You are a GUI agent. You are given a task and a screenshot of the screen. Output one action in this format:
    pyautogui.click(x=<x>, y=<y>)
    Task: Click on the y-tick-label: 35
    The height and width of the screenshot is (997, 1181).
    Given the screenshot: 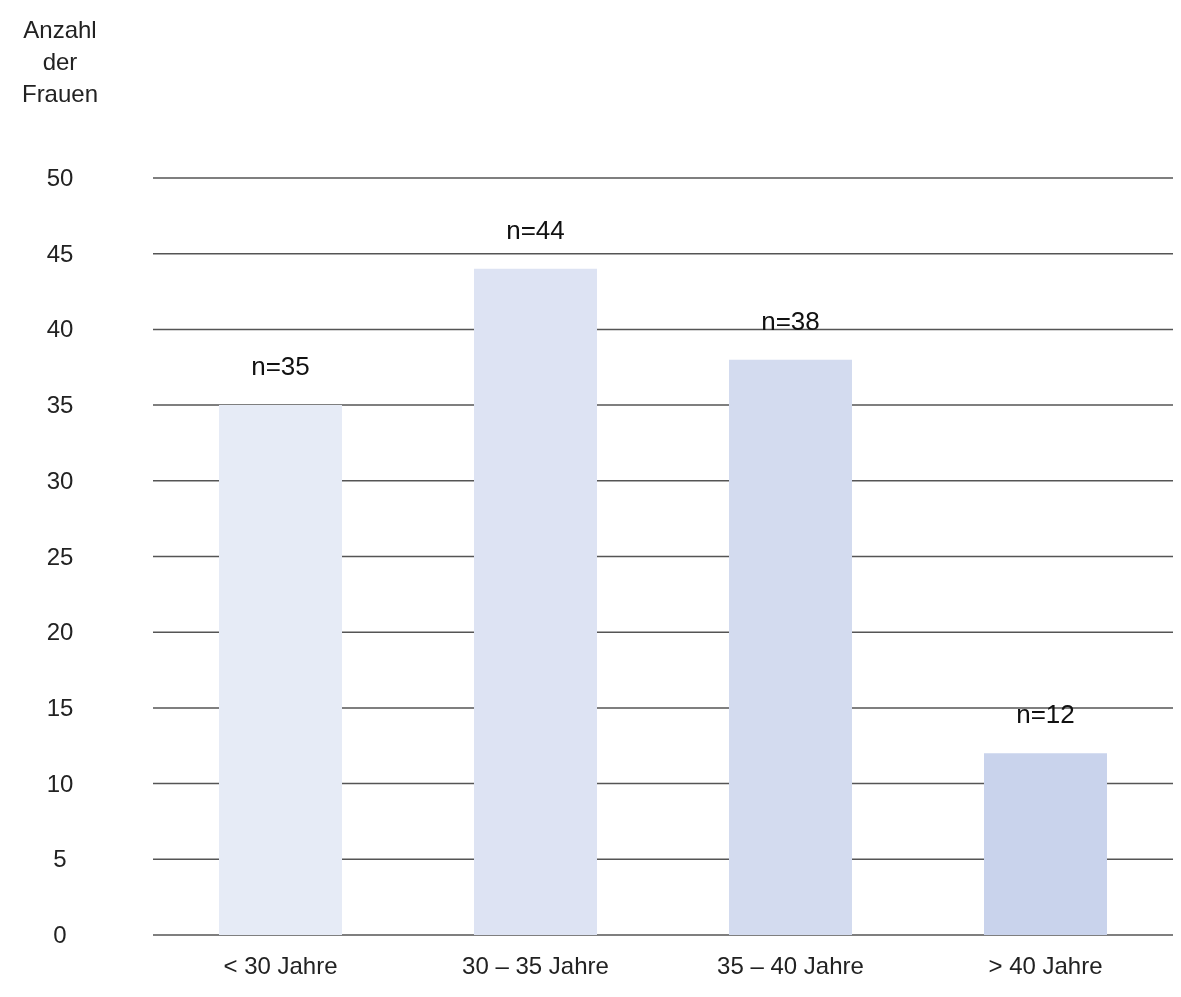 What is the action you would take?
    pyautogui.click(x=60, y=405)
    